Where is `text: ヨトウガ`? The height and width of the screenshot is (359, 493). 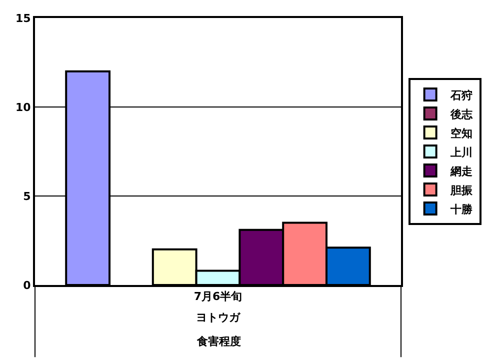 text: ヨトウガ is located at coordinates (218, 317).